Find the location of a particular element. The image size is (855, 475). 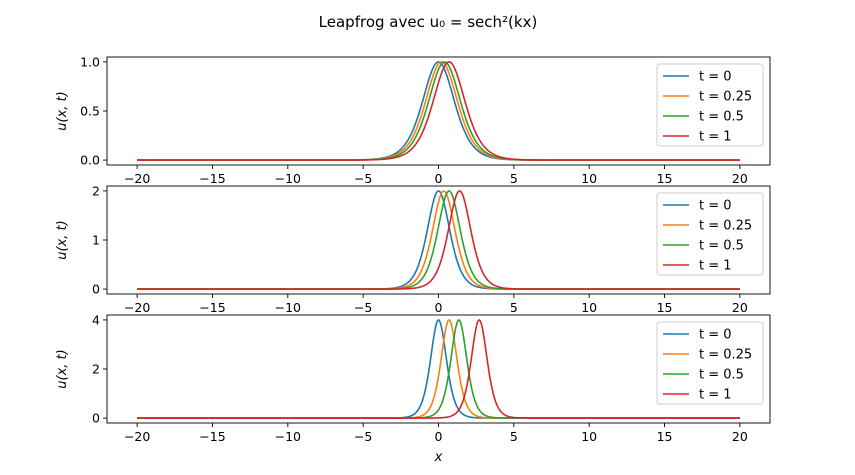

y-tick-label: 0.5 is located at coordinates (90, 111).